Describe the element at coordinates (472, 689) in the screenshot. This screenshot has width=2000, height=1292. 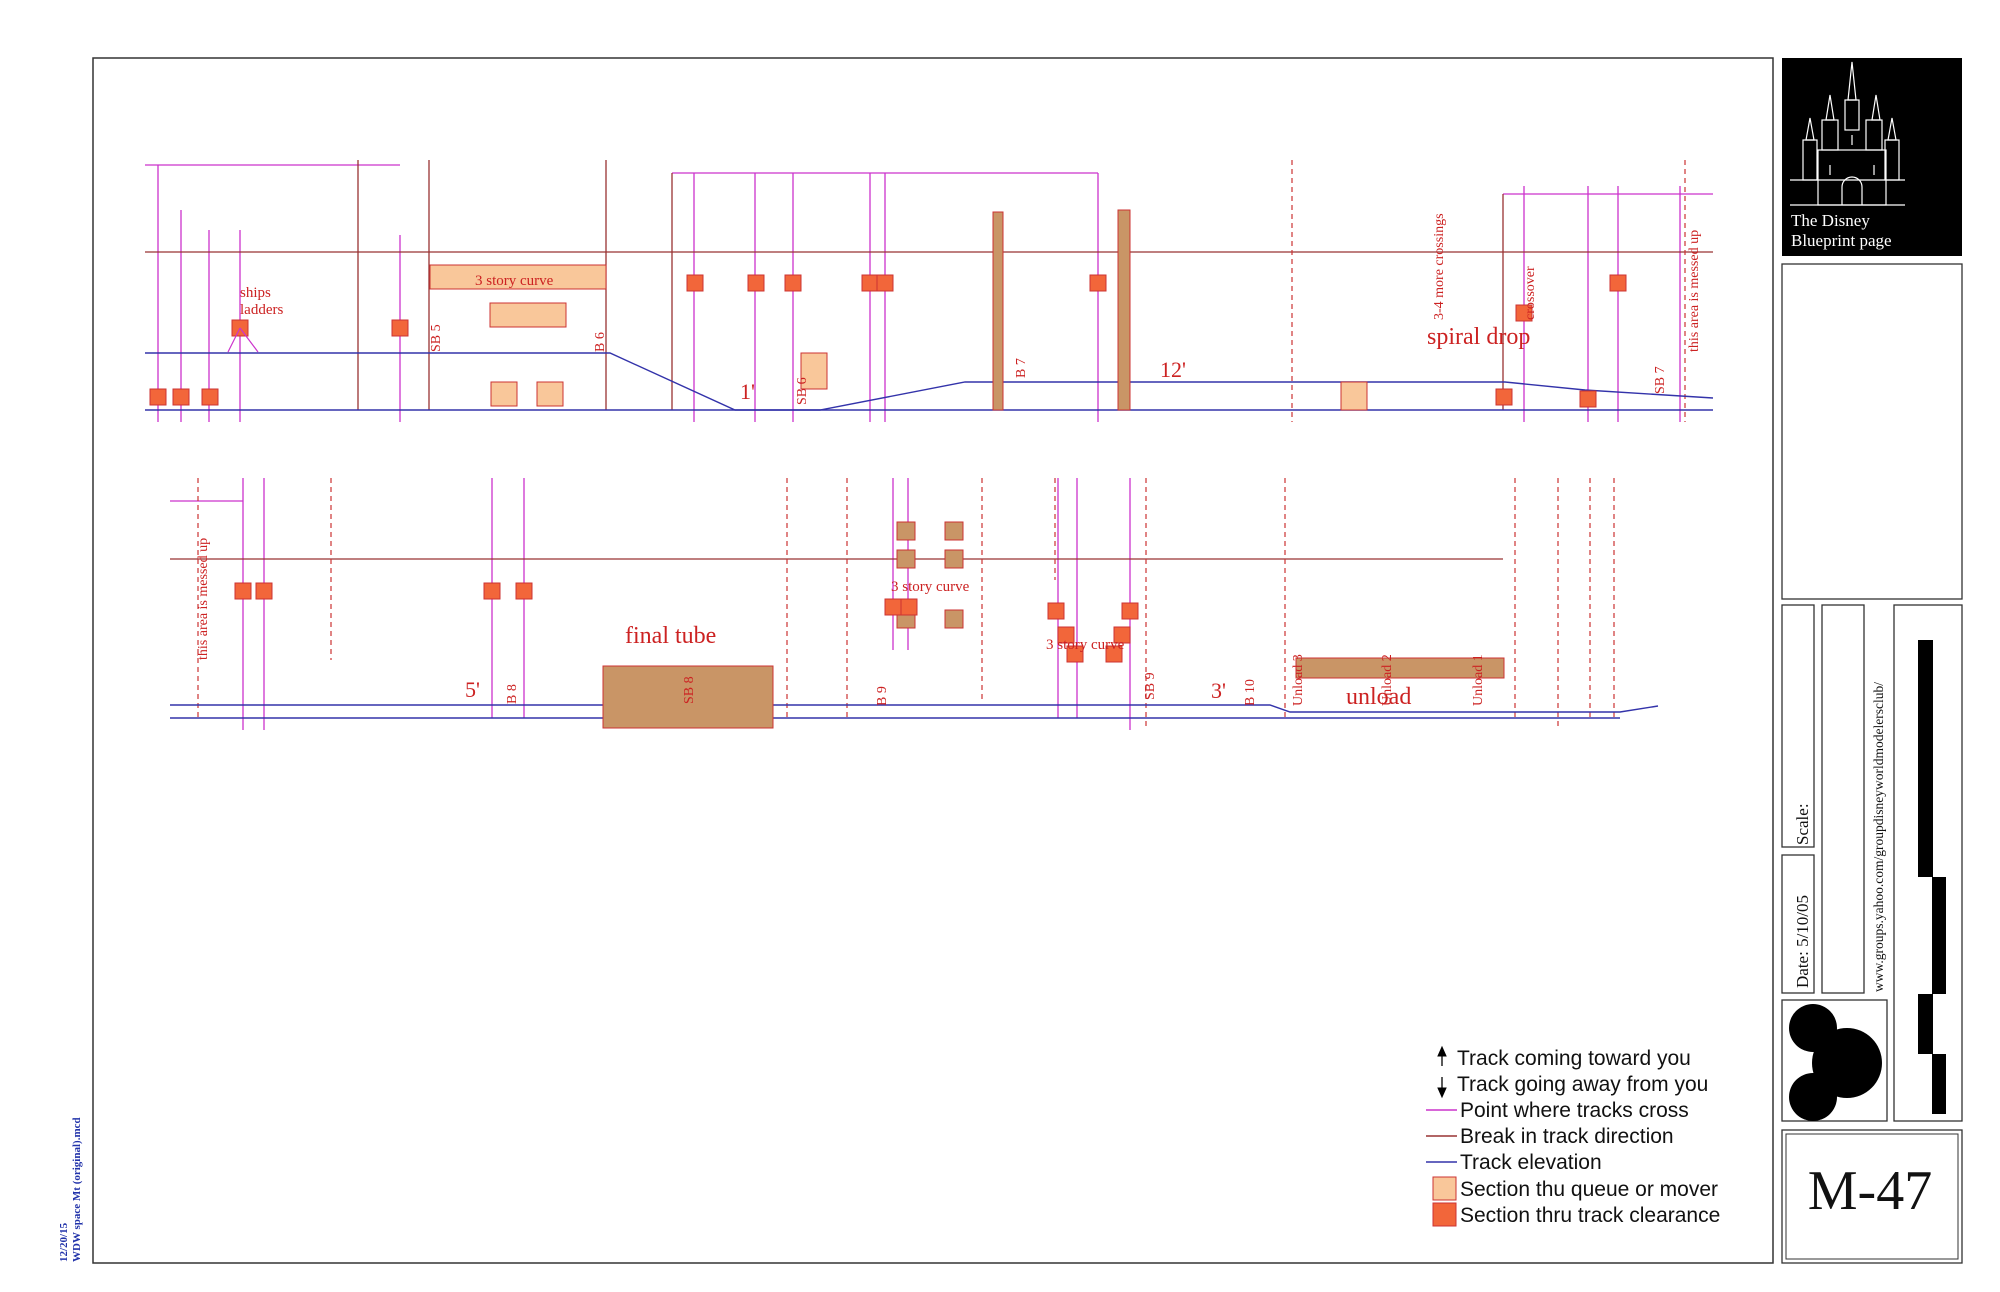
I see `five-foot-label: 5'` at that location.